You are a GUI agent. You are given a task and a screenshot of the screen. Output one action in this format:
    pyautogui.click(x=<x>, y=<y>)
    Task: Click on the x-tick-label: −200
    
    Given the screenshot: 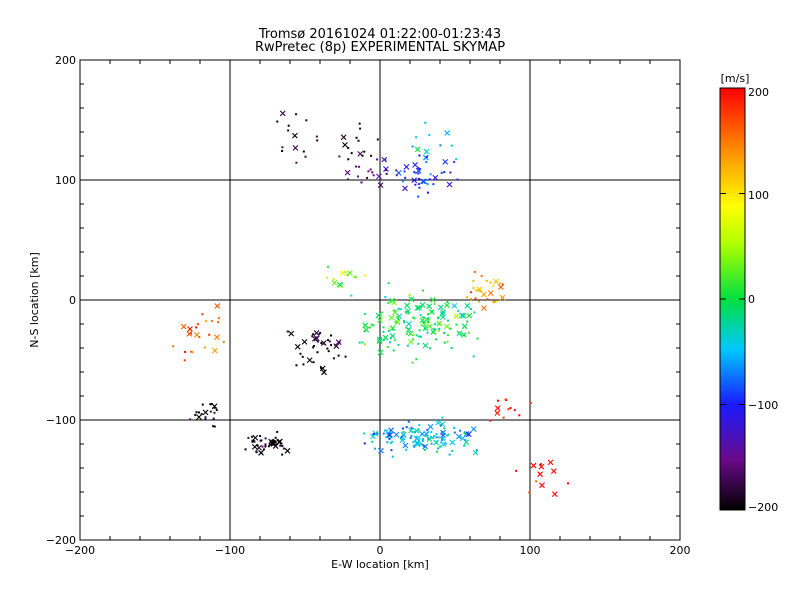 What is the action you would take?
    pyautogui.click(x=80, y=550)
    